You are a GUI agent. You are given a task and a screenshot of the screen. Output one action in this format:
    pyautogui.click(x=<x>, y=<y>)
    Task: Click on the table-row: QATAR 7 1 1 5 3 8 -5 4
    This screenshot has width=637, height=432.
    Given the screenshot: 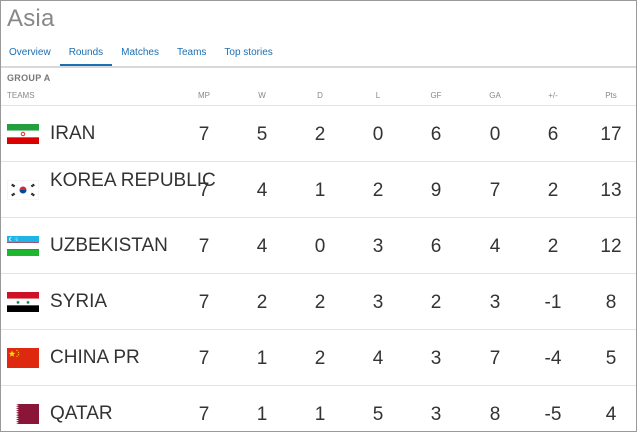 What is the action you would take?
    pyautogui.click(x=318, y=408)
    